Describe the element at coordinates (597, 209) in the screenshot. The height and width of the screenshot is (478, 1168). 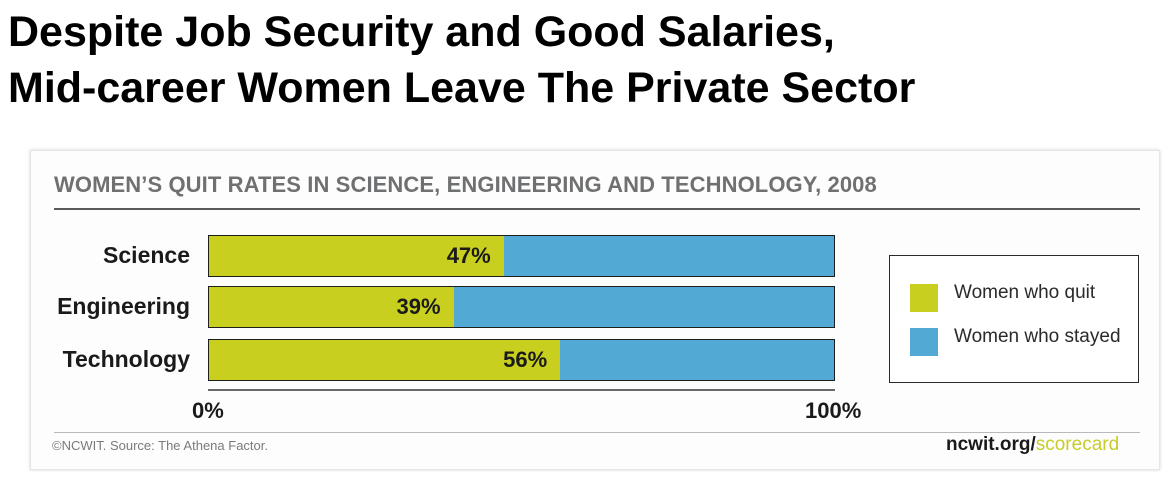
I see `title-divider` at that location.